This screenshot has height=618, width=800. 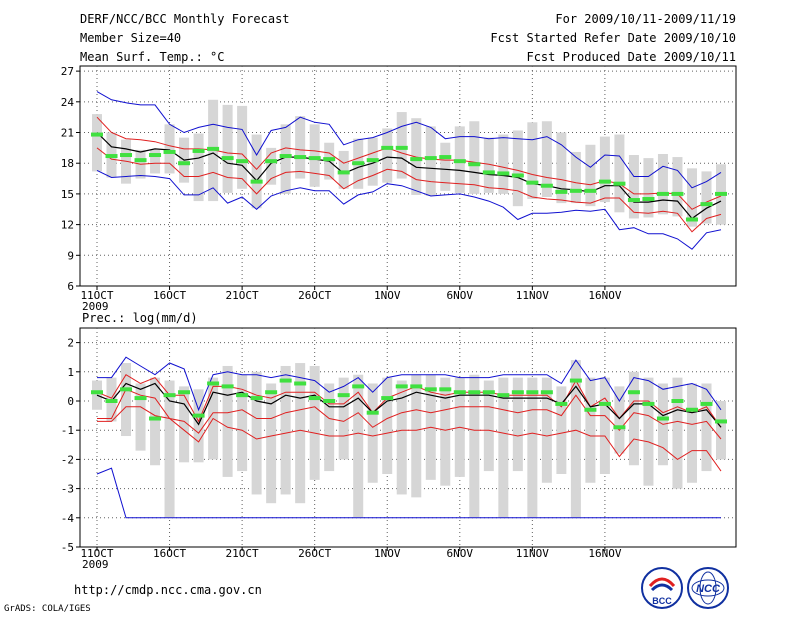 What do you see at coordinates (96, 295) in the screenshot?
I see `x-tick-label: 11OCT` at bounding box center [96, 295].